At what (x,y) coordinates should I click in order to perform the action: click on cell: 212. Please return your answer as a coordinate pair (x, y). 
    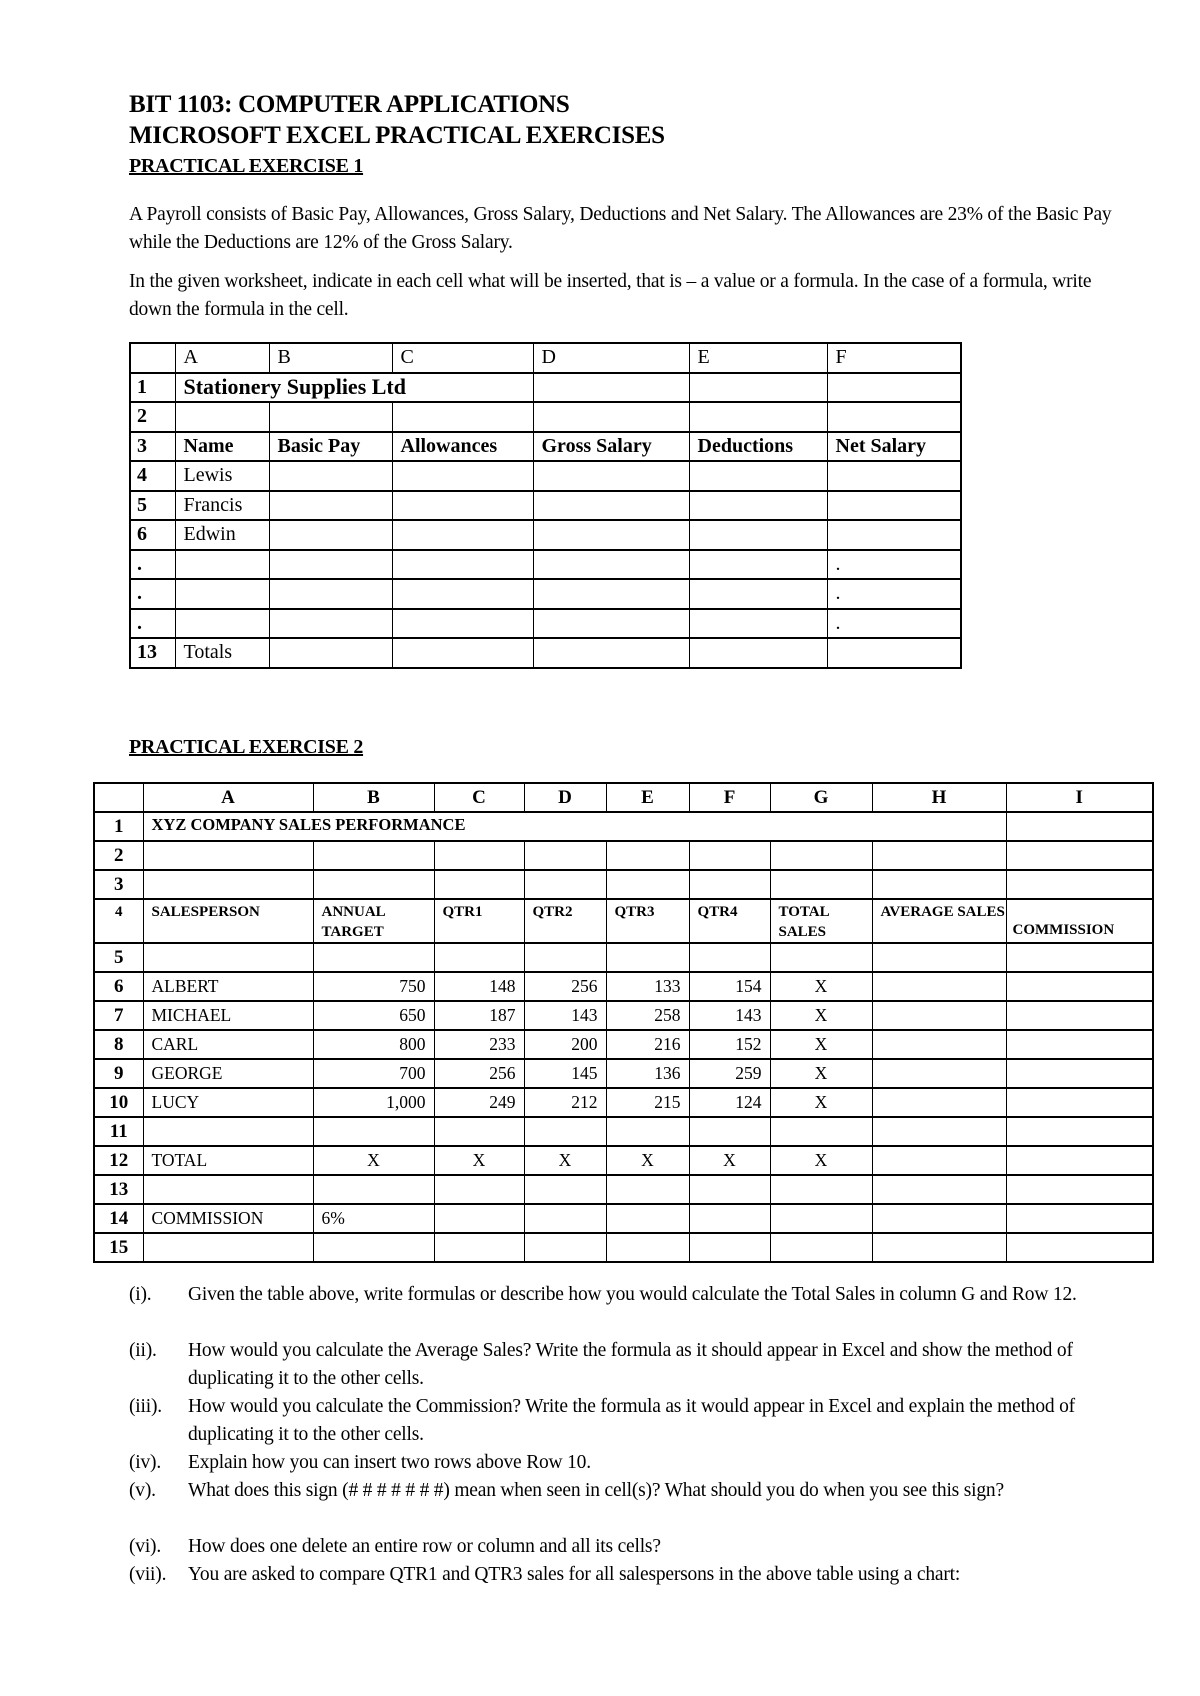
    Looking at the image, I should click on (565, 1102).